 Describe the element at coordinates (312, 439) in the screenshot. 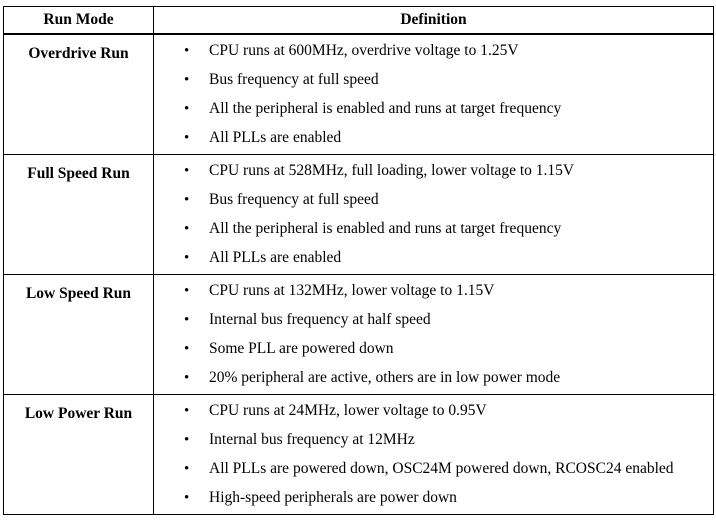

I see `list-item-text: Internal bus frequency at 12MHz` at that location.